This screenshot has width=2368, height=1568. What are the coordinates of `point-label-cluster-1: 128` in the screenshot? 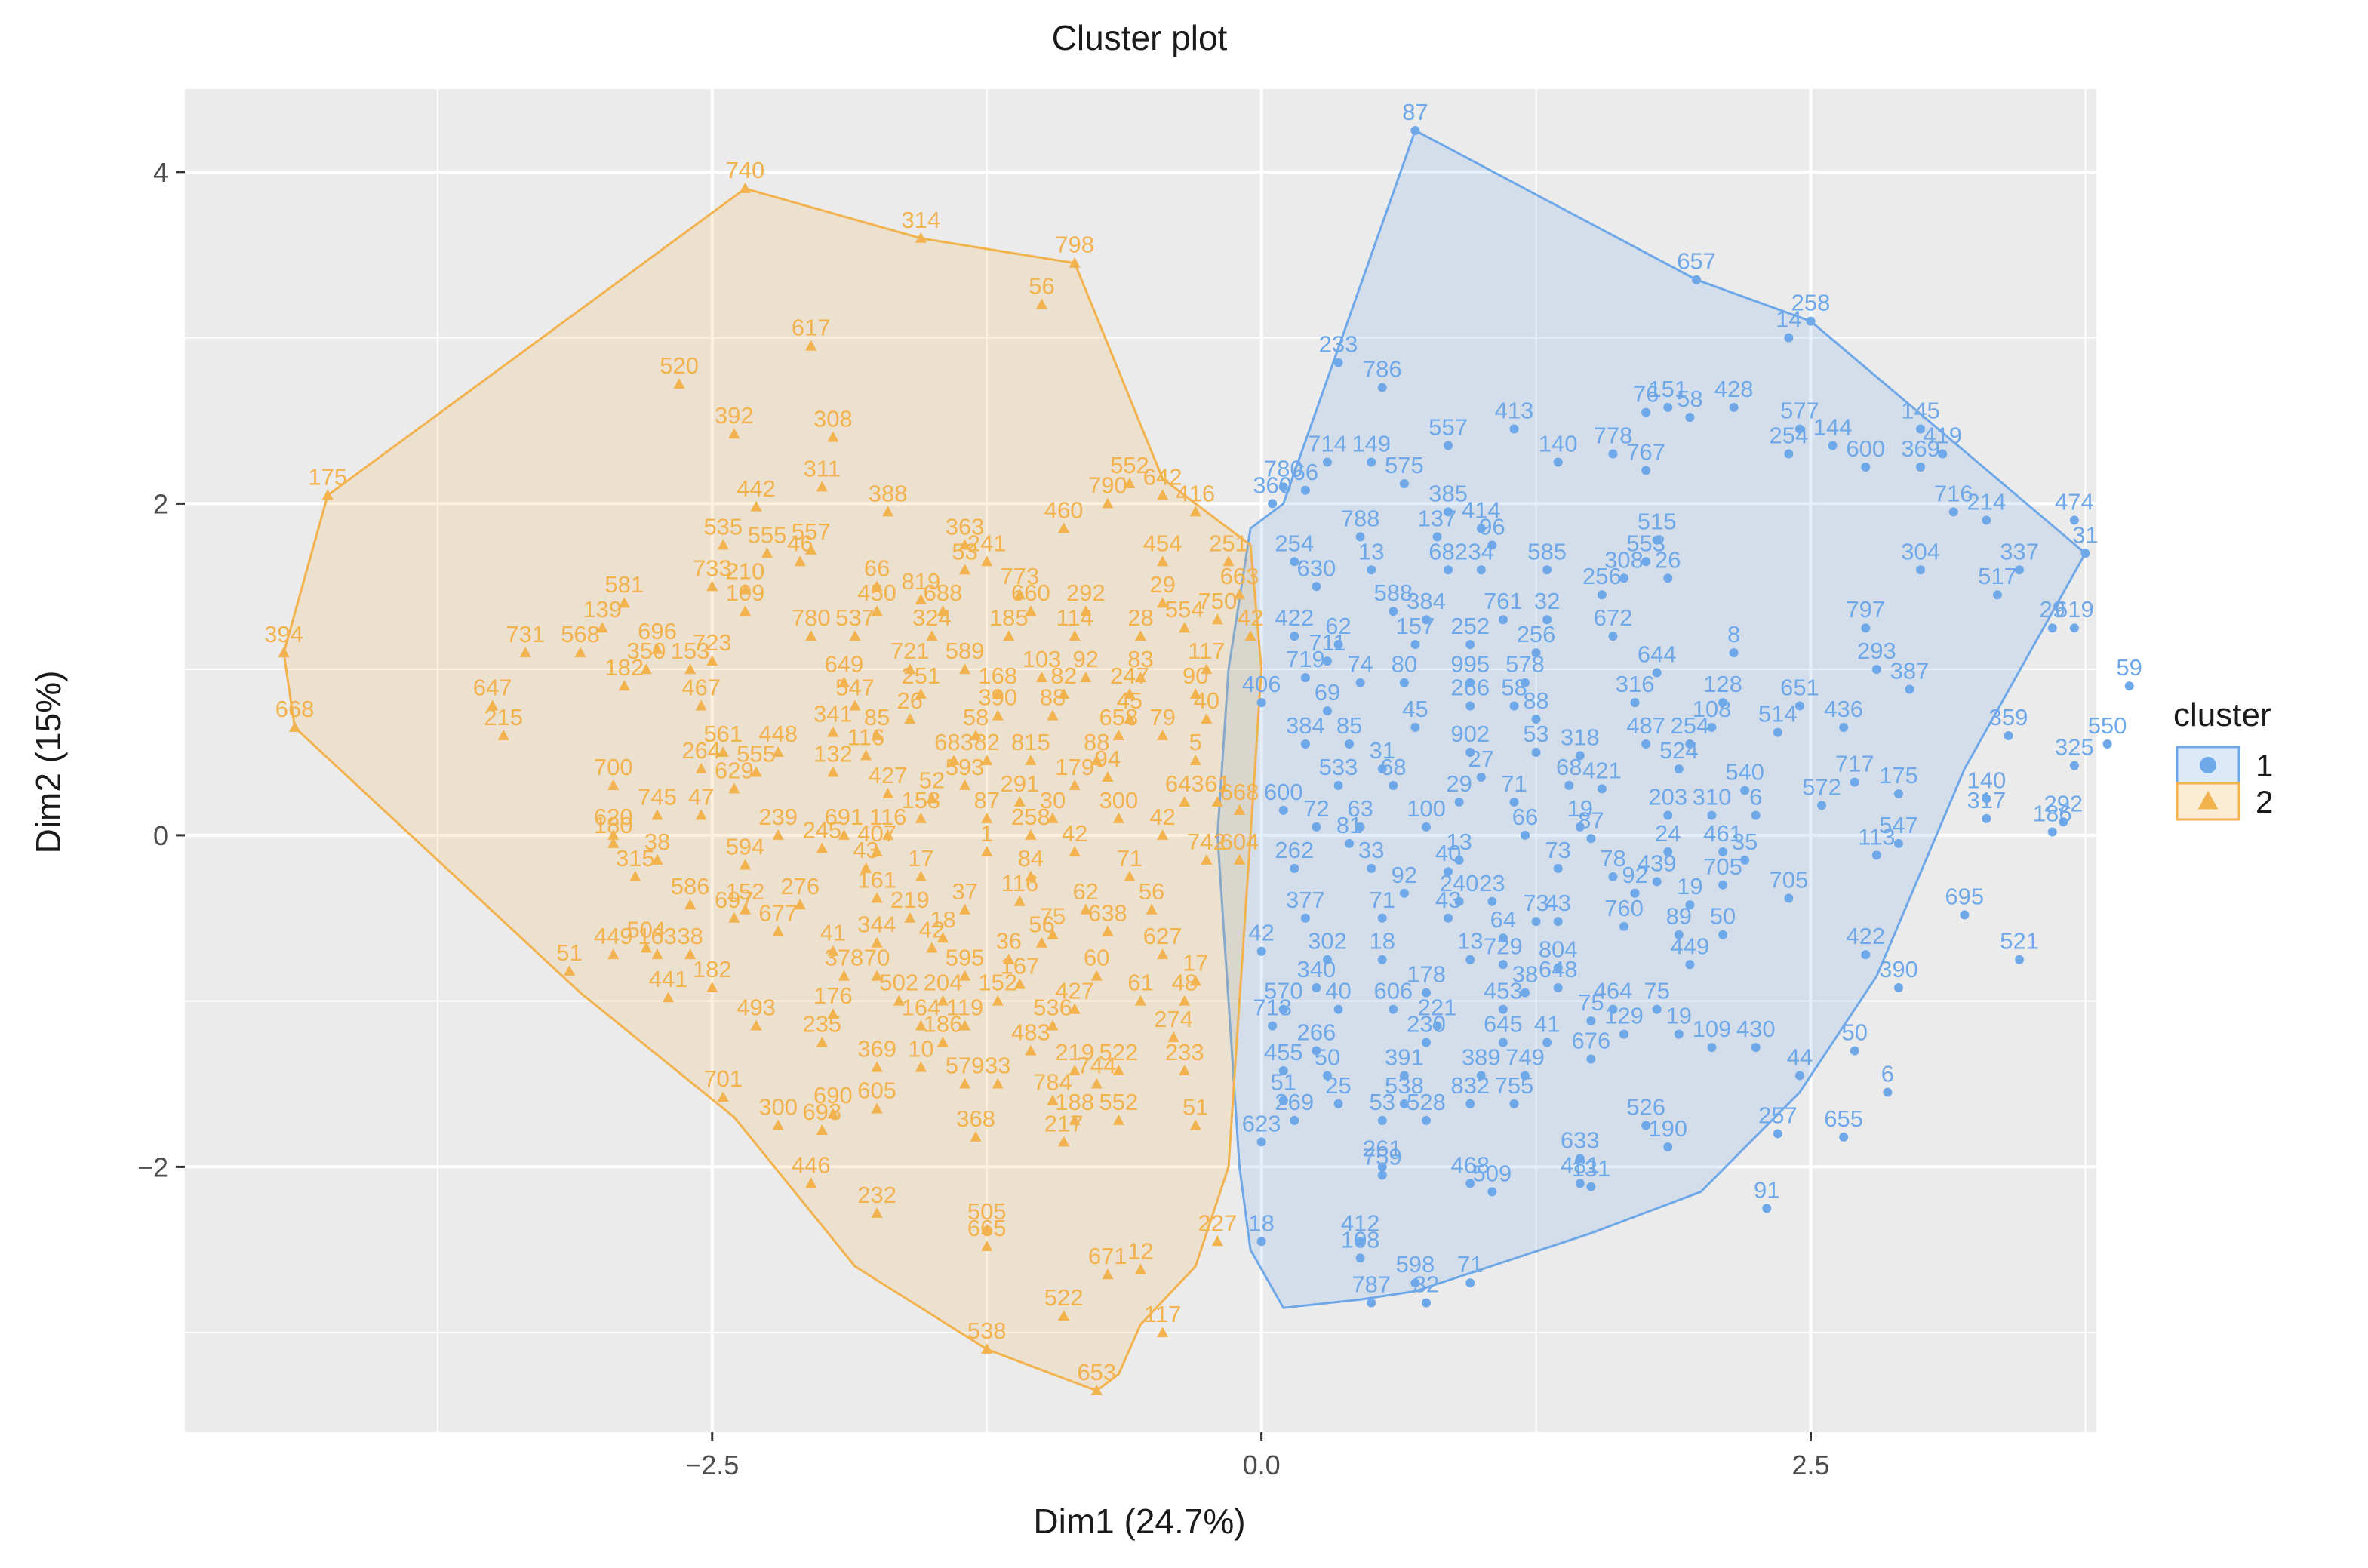 It's located at (1722, 684).